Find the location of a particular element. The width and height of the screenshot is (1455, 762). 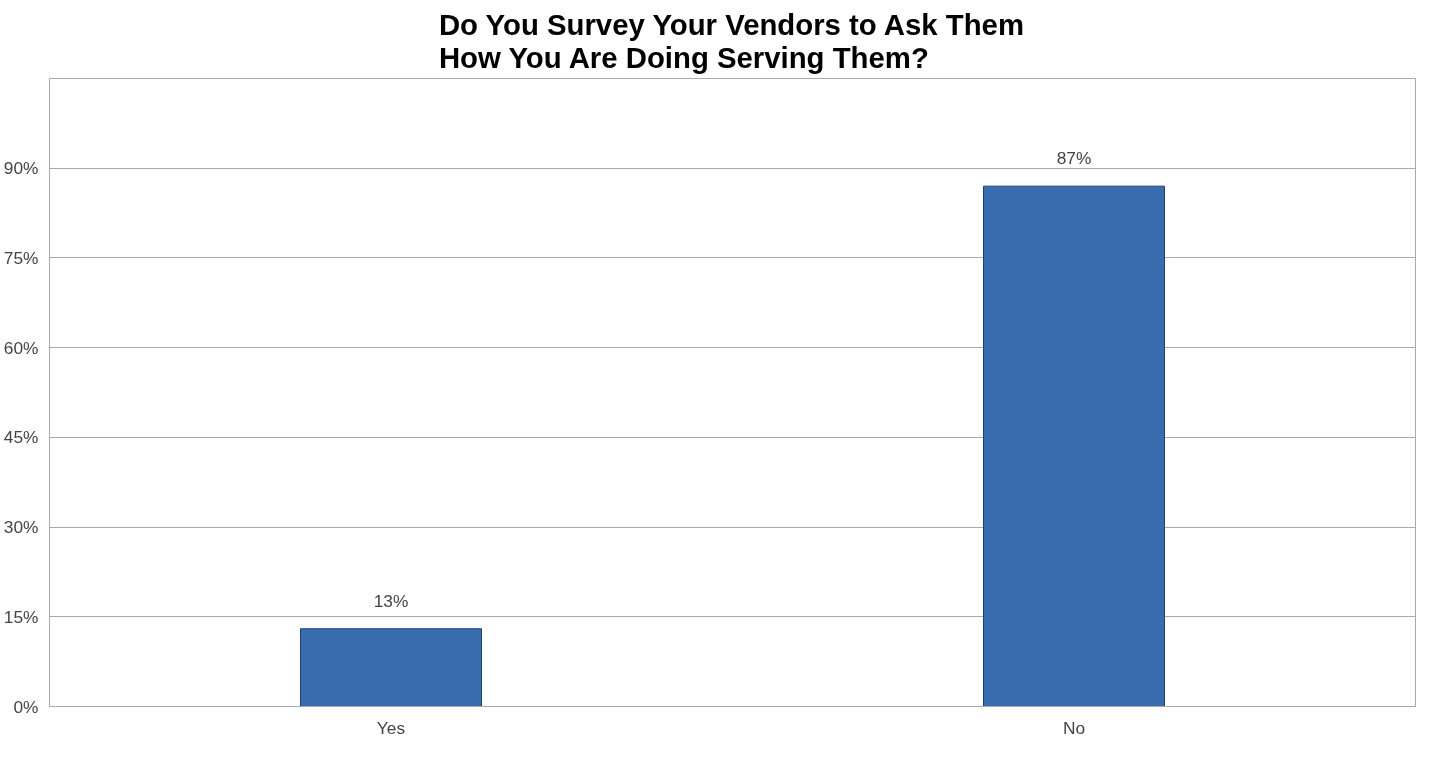

y-tick-label: 45% is located at coordinates (21, 437).